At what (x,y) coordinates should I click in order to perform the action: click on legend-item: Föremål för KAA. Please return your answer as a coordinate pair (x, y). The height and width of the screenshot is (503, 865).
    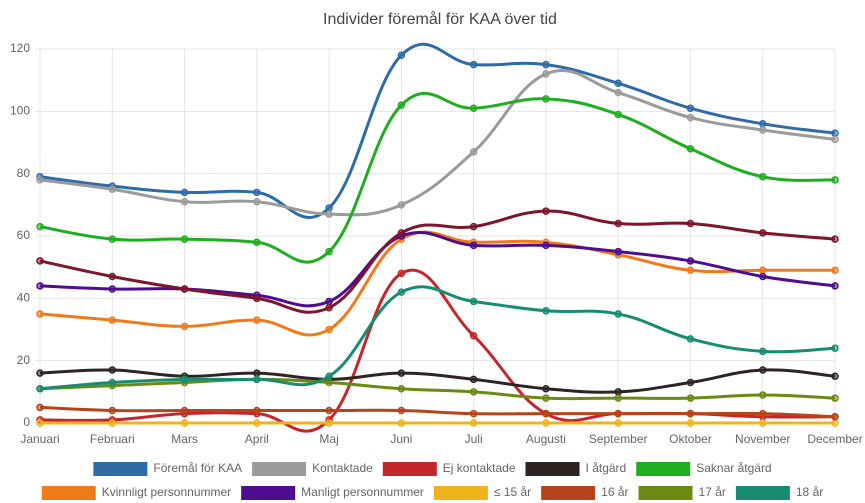
    Looking at the image, I should click on (167, 468).